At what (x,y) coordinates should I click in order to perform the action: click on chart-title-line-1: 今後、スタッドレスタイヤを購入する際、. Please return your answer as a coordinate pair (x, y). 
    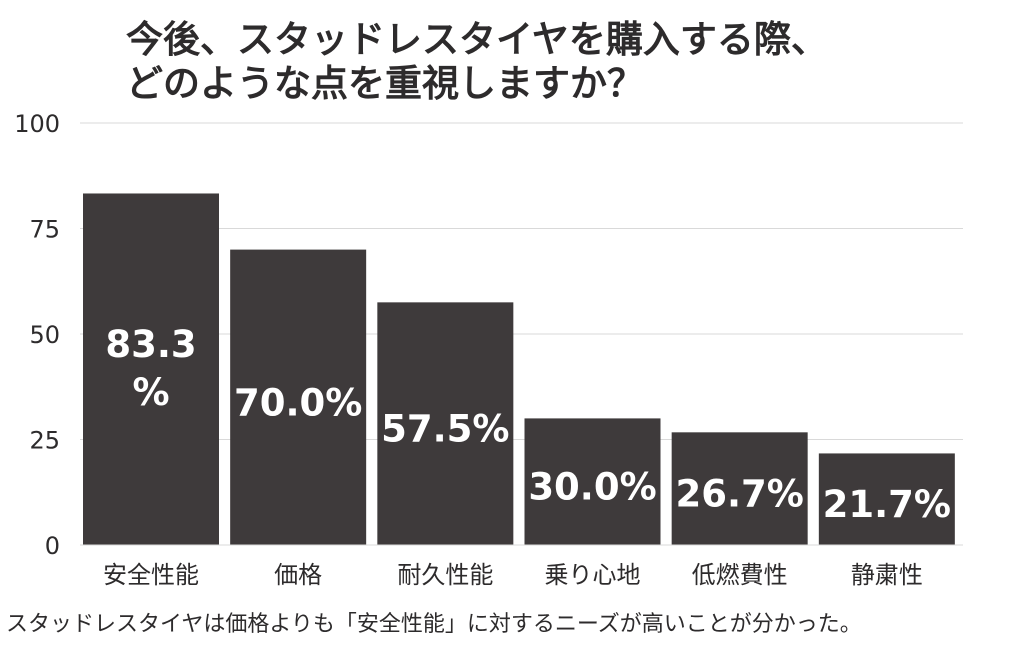
    Looking at the image, I should click on (477, 39).